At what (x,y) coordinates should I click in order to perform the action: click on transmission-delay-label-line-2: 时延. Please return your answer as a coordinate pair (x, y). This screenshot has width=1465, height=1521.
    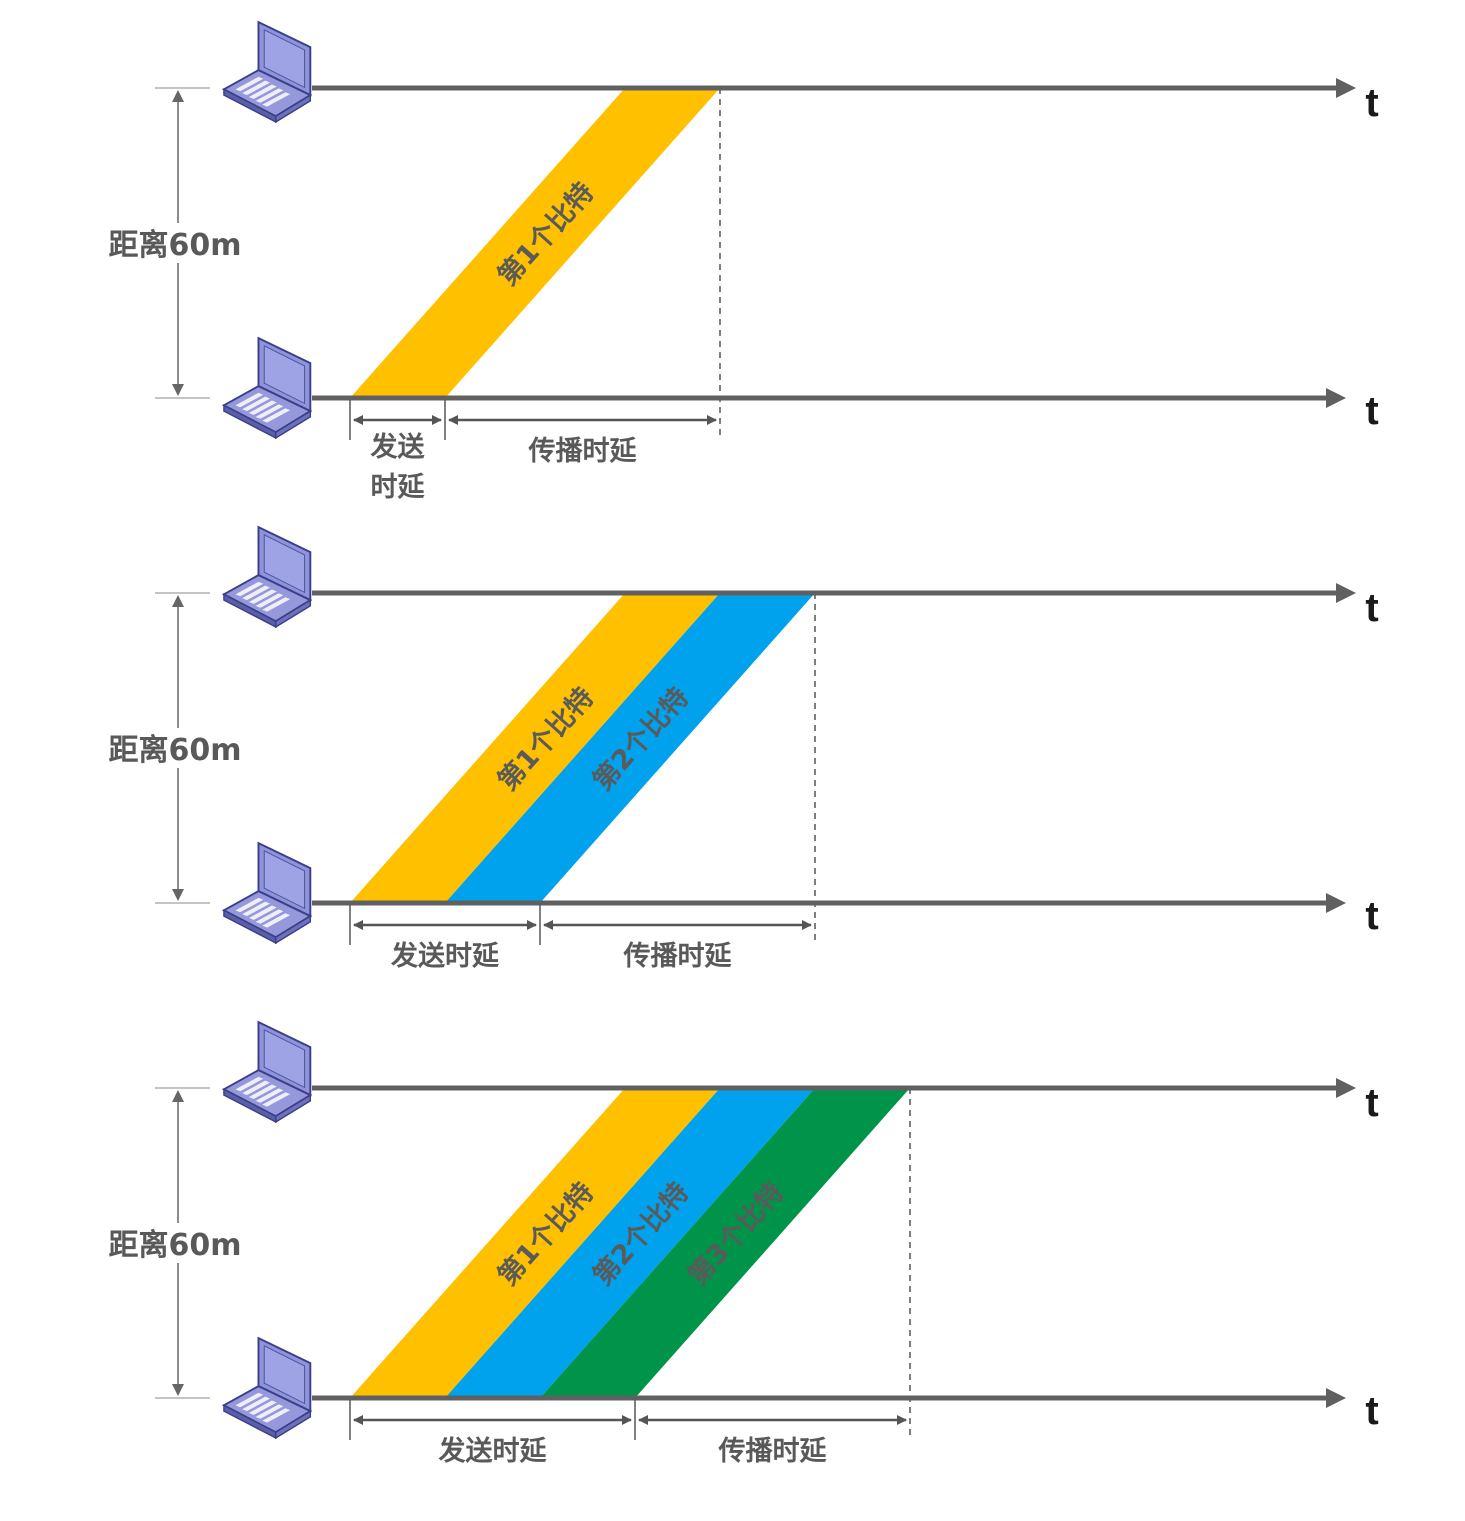
    Looking at the image, I should click on (398, 487).